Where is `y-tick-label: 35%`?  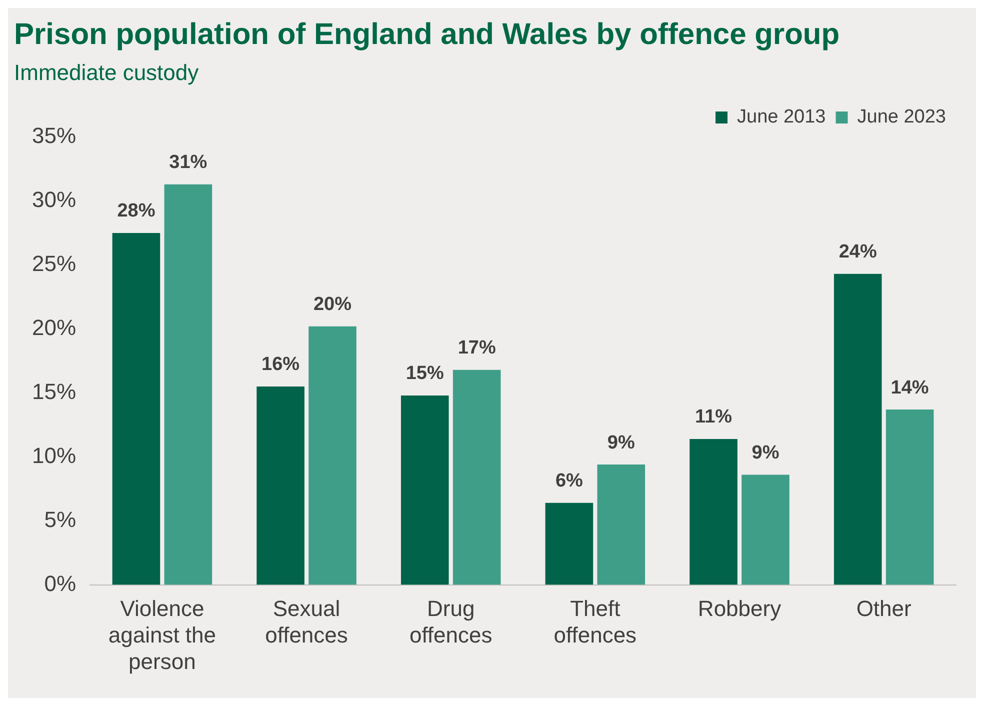 y-tick-label: 35% is located at coordinates (54, 135).